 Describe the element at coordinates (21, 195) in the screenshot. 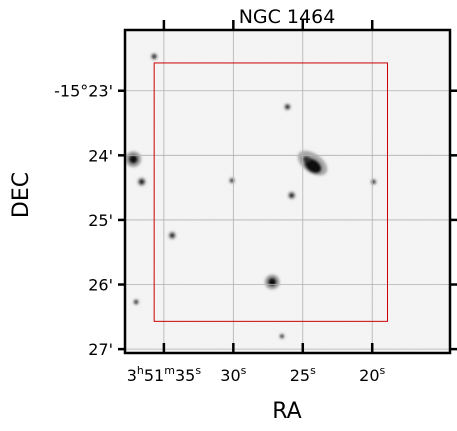

I see `y-axis-title: DEC` at that location.